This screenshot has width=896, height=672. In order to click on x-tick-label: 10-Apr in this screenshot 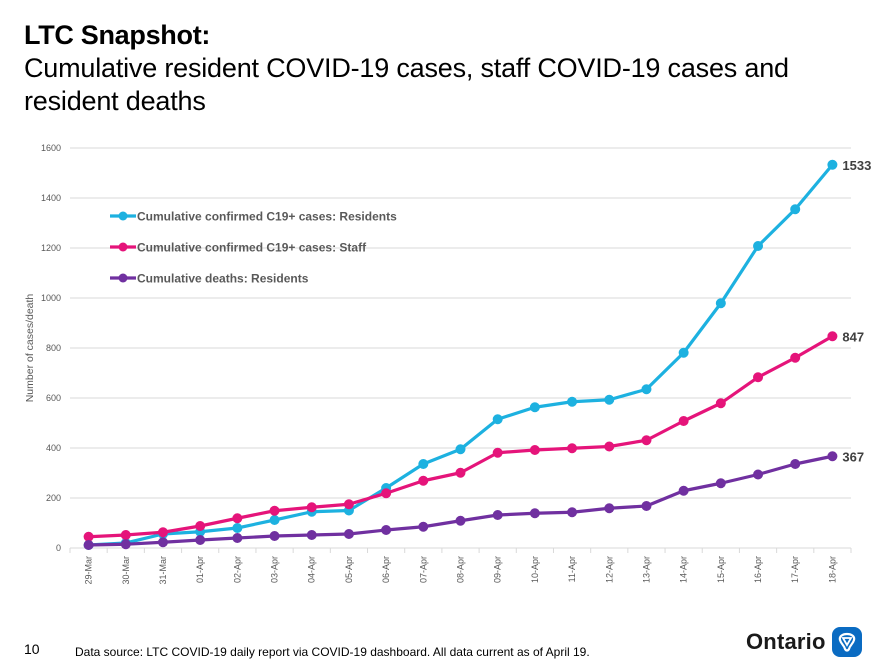, I will do `click(535, 569)`.